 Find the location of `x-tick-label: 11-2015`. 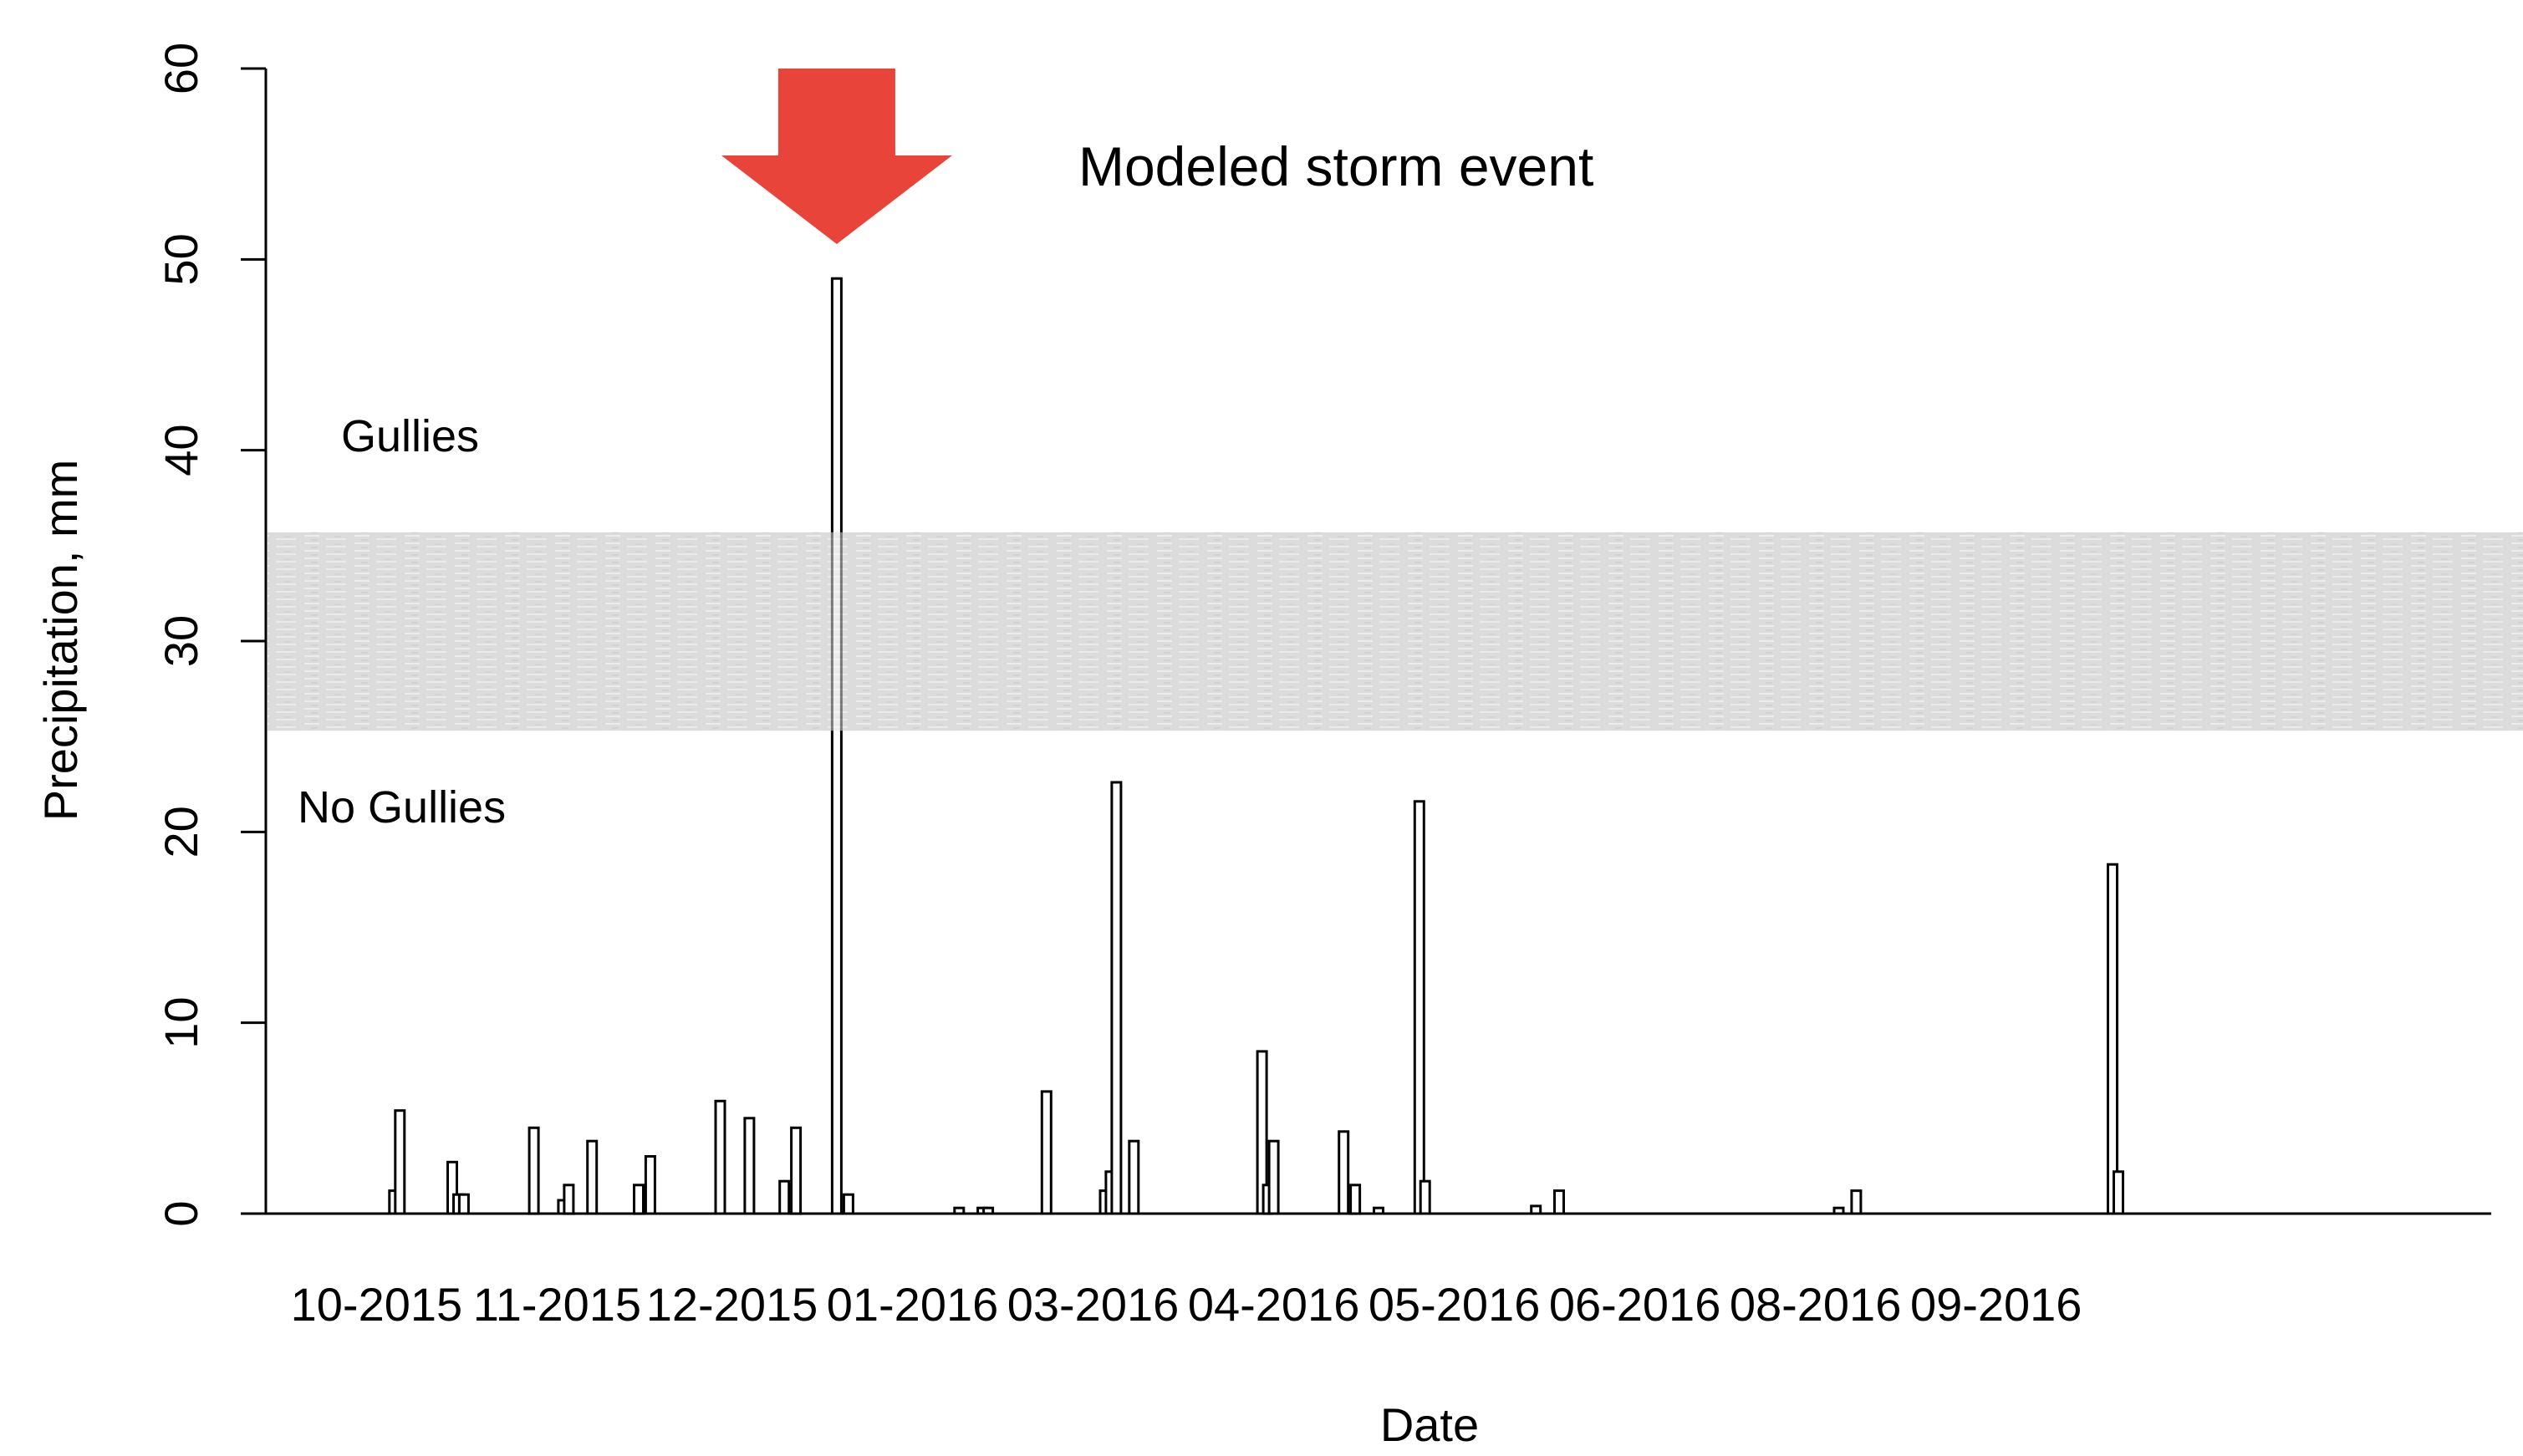

x-tick-label: 11-2015 is located at coordinates (557, 1304).